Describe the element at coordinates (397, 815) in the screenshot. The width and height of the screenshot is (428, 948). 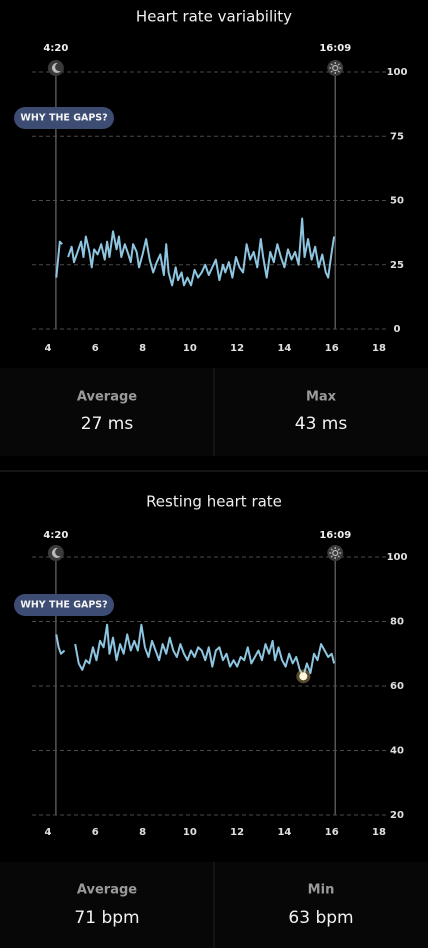
I see `y-tick-label: 20` at that location.